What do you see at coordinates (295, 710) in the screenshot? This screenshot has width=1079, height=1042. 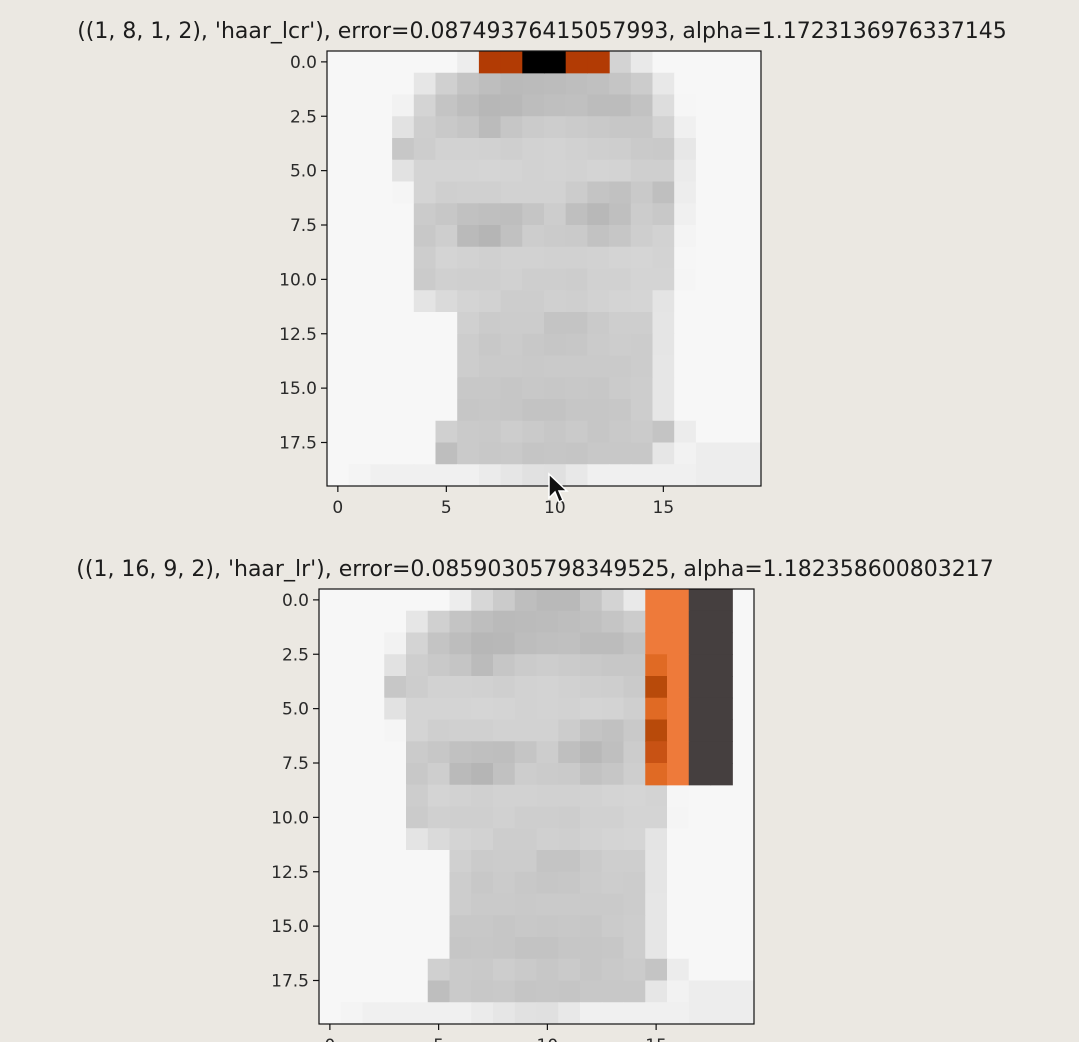 I see `y-tick-label: 5.0` at bounding box center [295, 710].